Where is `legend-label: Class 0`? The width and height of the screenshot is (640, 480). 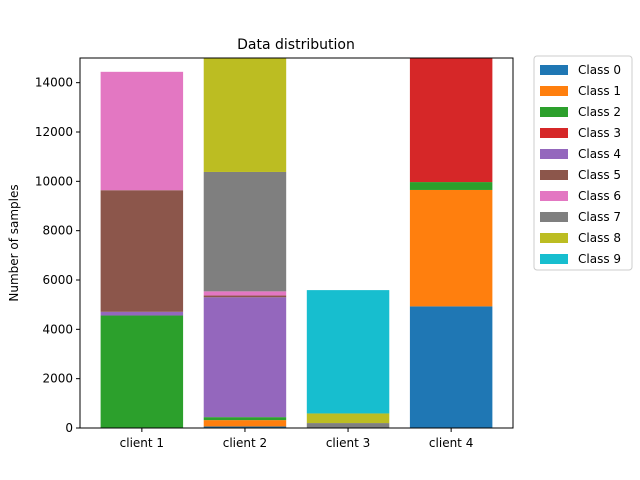
legend-label: Class 0 is located at coordinates (599, 70).